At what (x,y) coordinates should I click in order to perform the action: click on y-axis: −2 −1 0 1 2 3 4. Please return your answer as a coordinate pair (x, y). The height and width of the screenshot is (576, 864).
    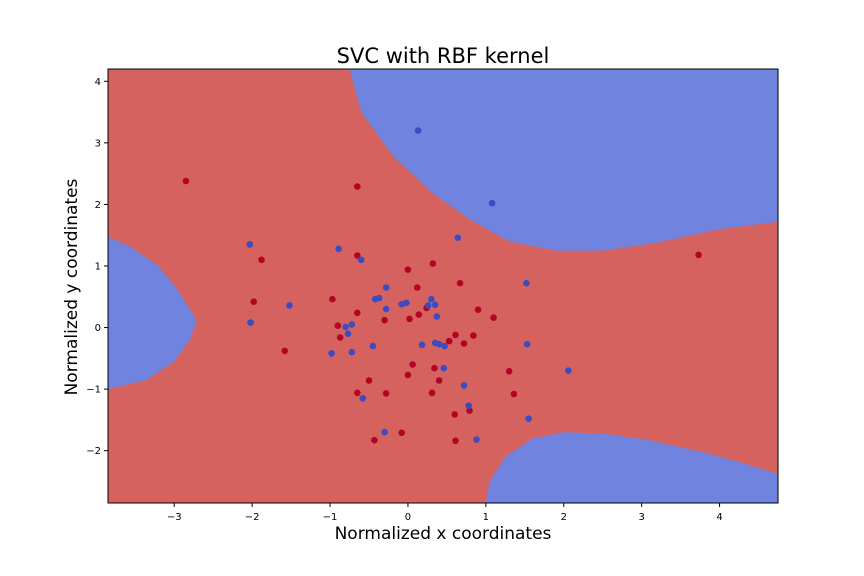
    Looking at the image, I should click on (97, 267).